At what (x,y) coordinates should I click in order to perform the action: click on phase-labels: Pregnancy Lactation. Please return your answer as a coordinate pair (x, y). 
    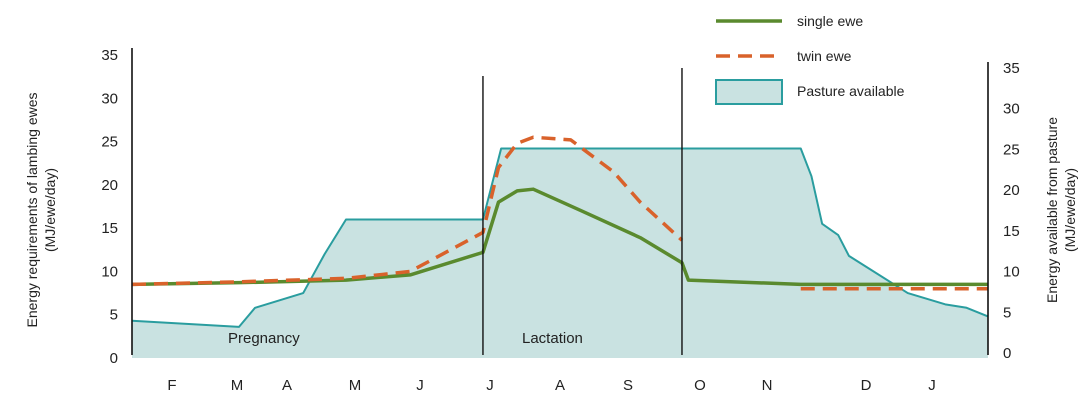
    Looking at the image, I should click on (405, 338).